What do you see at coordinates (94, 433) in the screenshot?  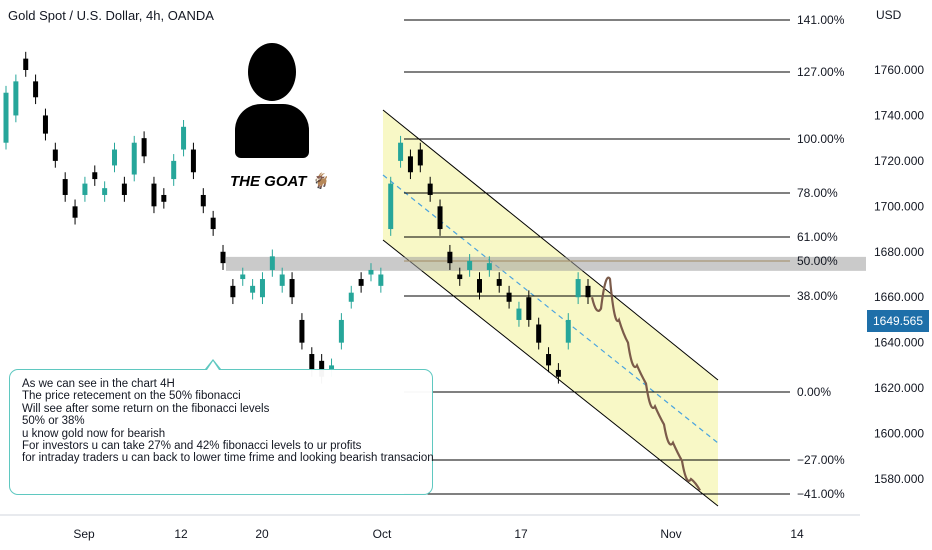 I see `note-line: u know gold now for bearish` at bounding box center [94, 433].